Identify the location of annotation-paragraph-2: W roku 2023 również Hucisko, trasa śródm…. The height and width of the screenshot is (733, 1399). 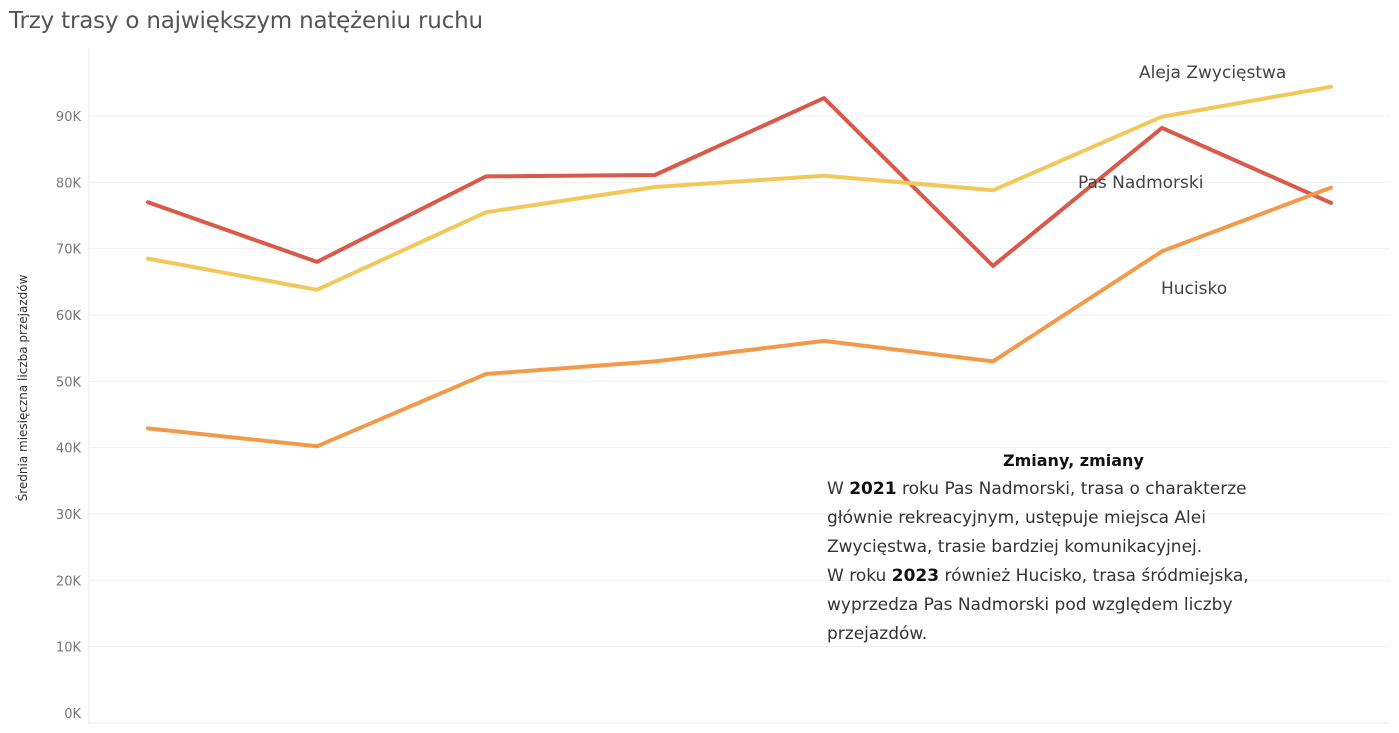
(1038, 605).